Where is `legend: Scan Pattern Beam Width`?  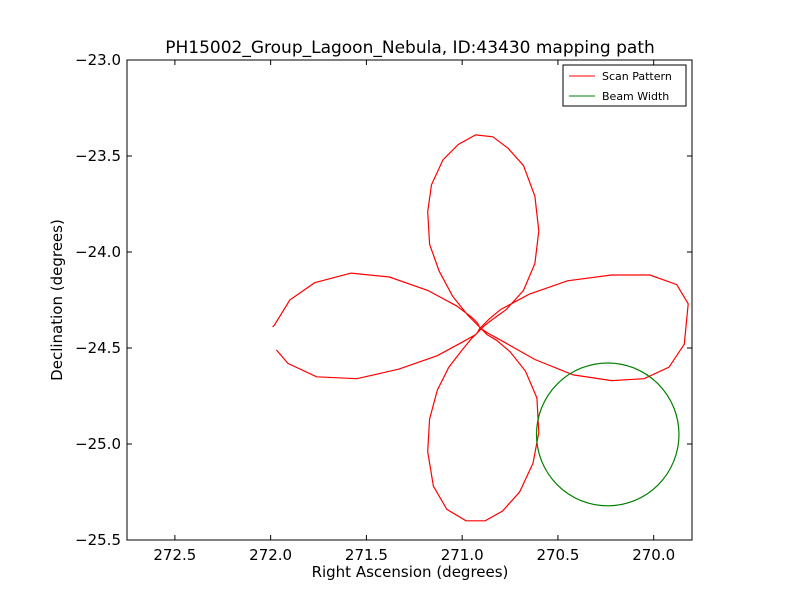 legend: Scan Pattern Beam Width is located at coordinates (624, 85).